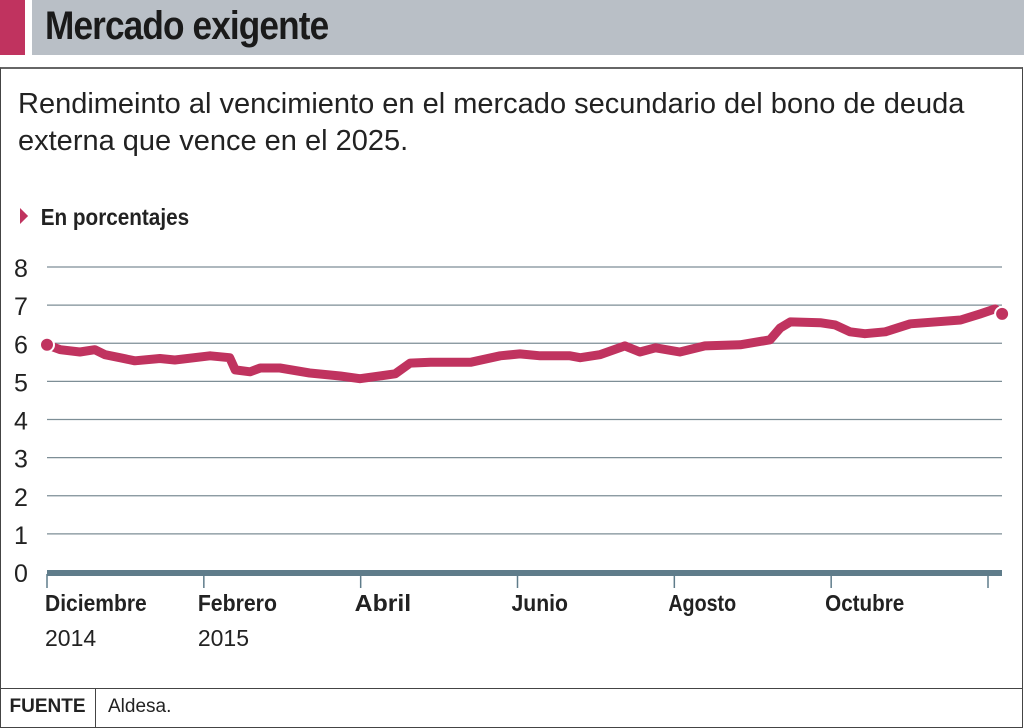 The width and height of the screenshot is (1024, 728). I want to click on y-tick-label: 8, so click(21, 269).